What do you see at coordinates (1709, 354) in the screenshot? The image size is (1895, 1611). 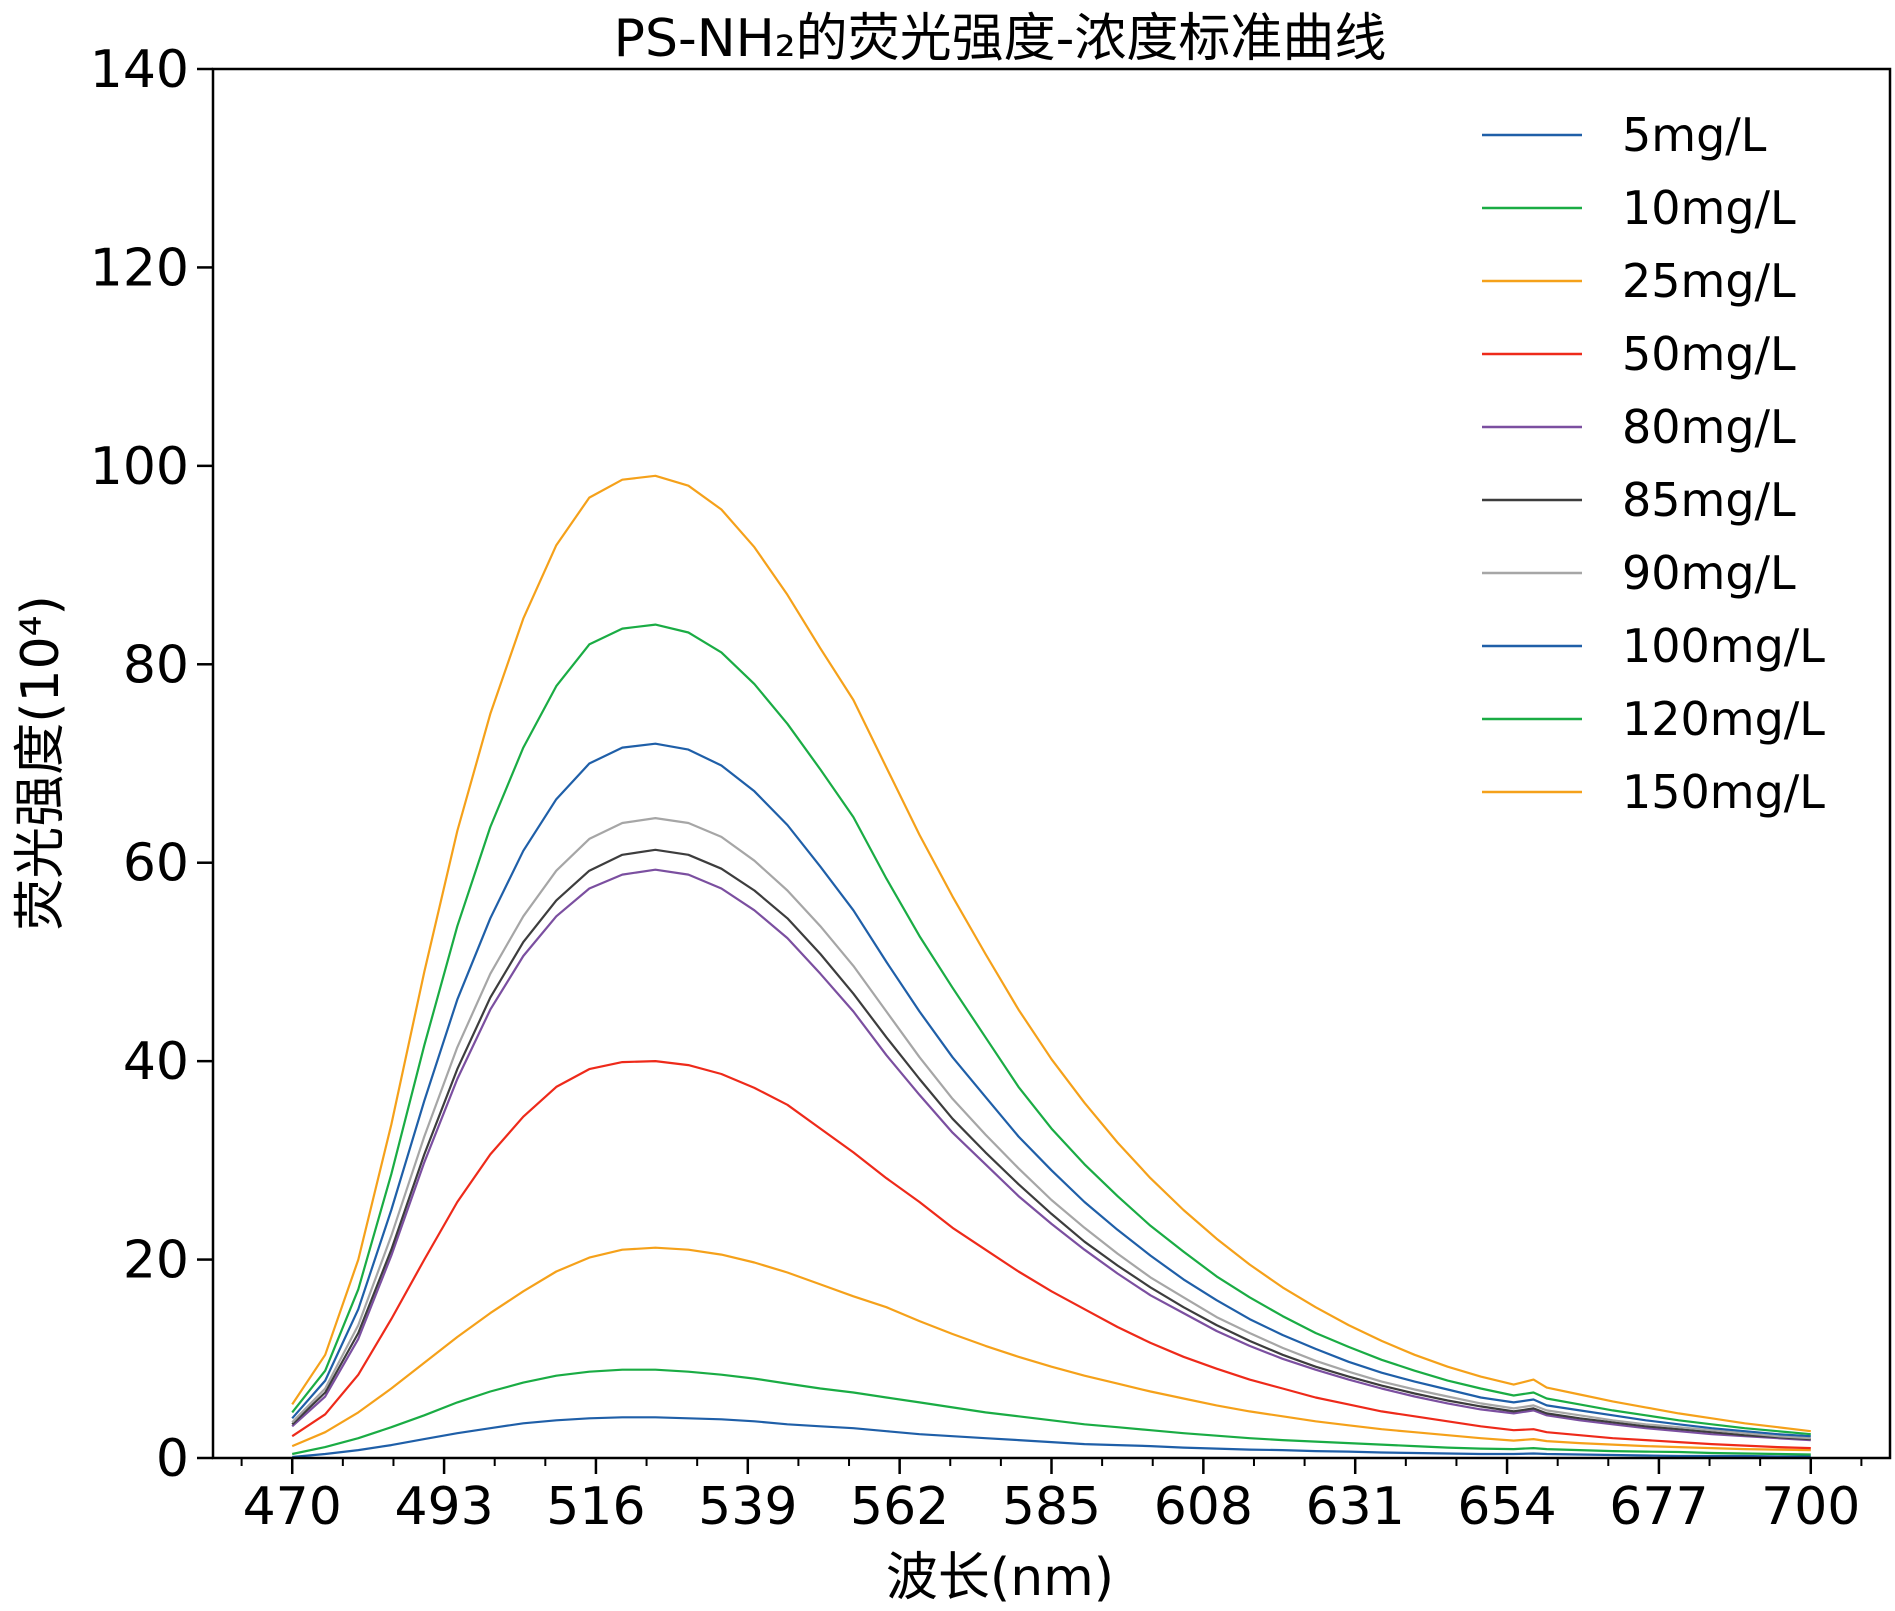 I see `legend-label-4: 50mg/L` at bounding box center [1709, 354].